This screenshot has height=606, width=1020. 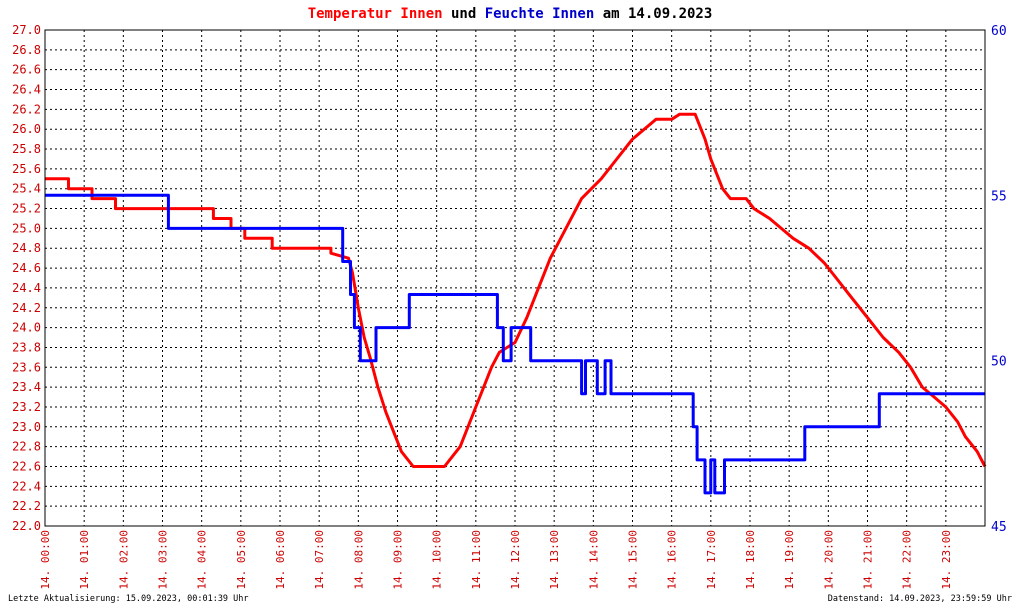 I want to click on x-tick-label: 14. 04:00, so click(x=202, y=560).